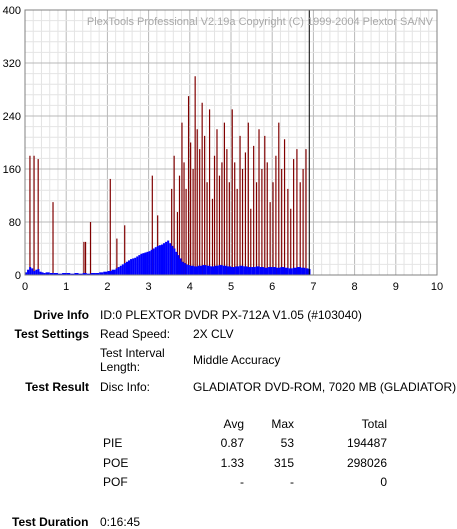  Describe the element at coordinates (12, 143) in the screenshot. I see `y-axis-ticks: 0 80 160 240 320 400` at that location.